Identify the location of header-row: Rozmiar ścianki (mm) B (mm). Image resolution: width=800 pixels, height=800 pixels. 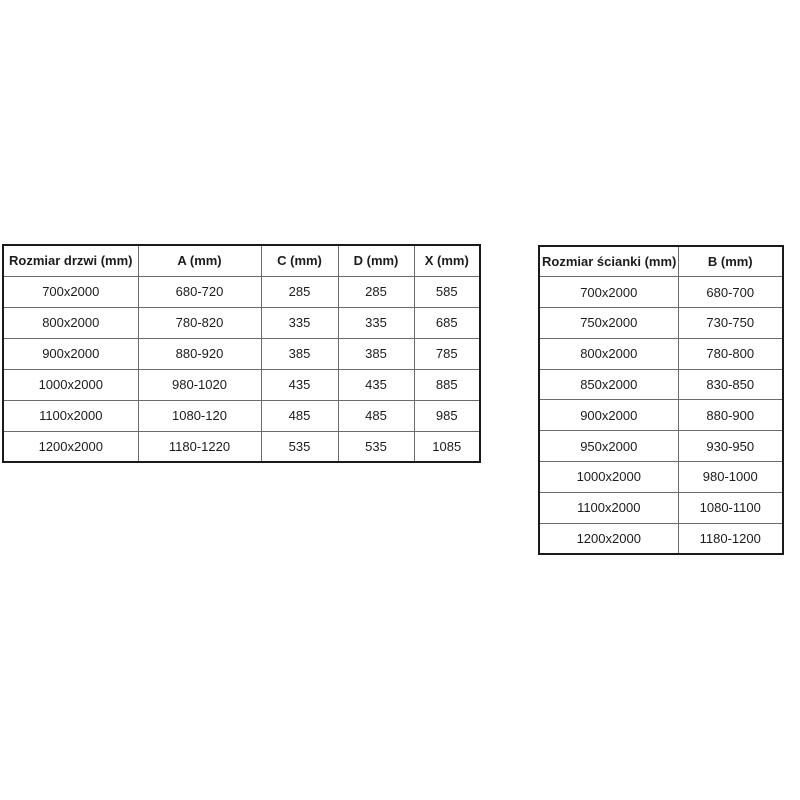
(661, 261).